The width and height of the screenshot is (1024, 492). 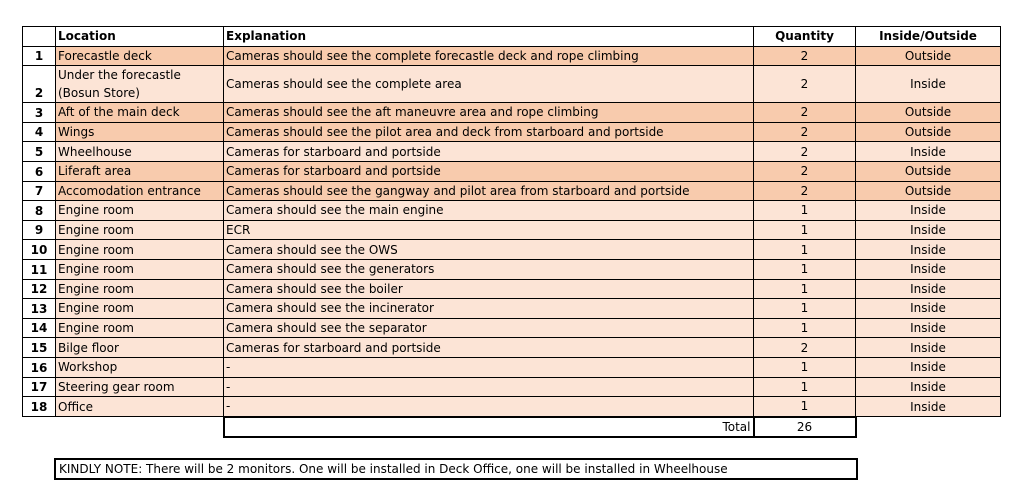 I want to click on header-cell: Location, so click(x=139, y=36).